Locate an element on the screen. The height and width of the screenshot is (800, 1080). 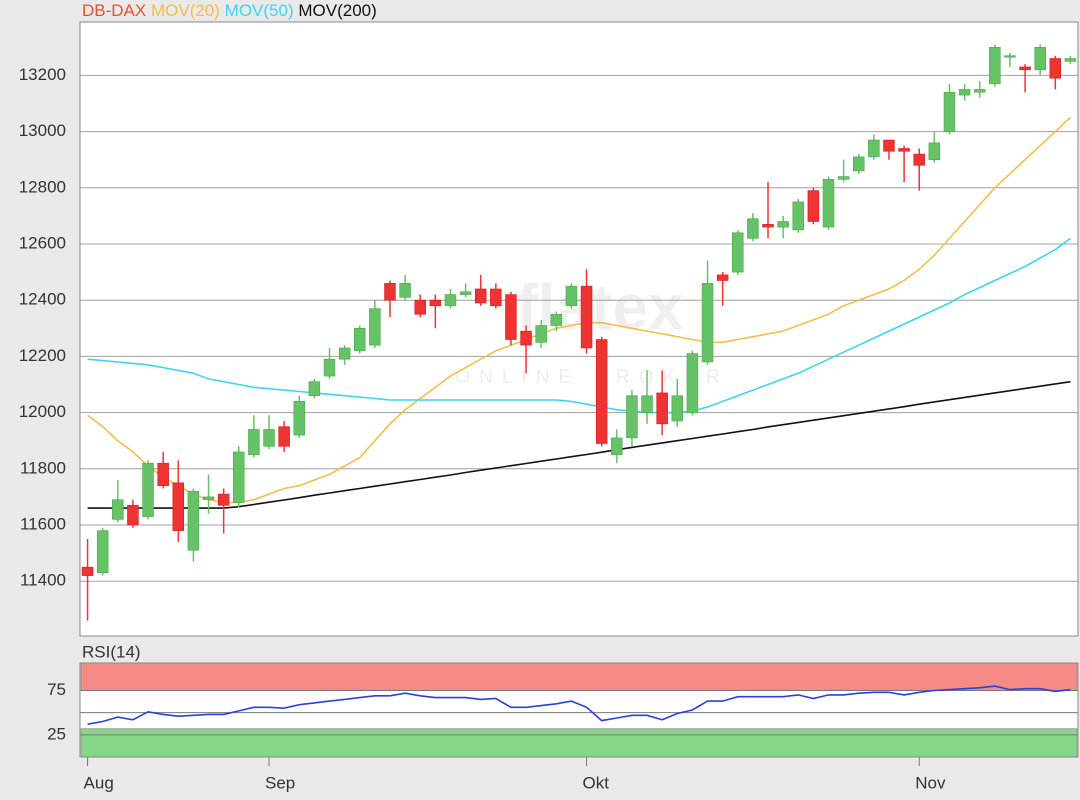
legend-entry: MOV(50) is located at coordinates (259, 10).